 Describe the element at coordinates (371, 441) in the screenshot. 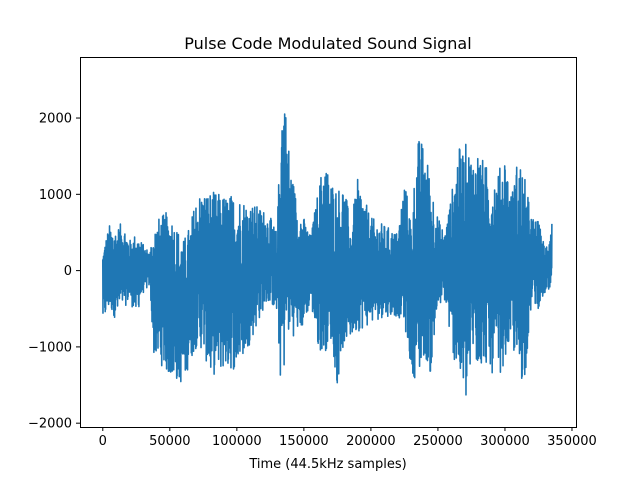

I see `x-tick-label: 200000` at that location.